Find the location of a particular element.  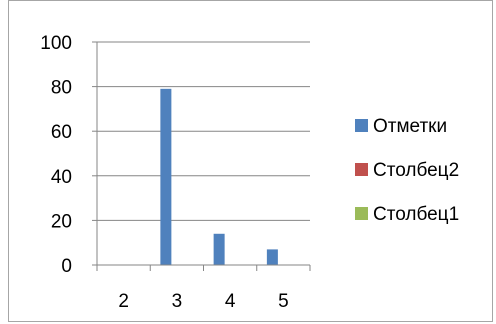

x-tick-label: 3 is located at coordinates (177, 301).